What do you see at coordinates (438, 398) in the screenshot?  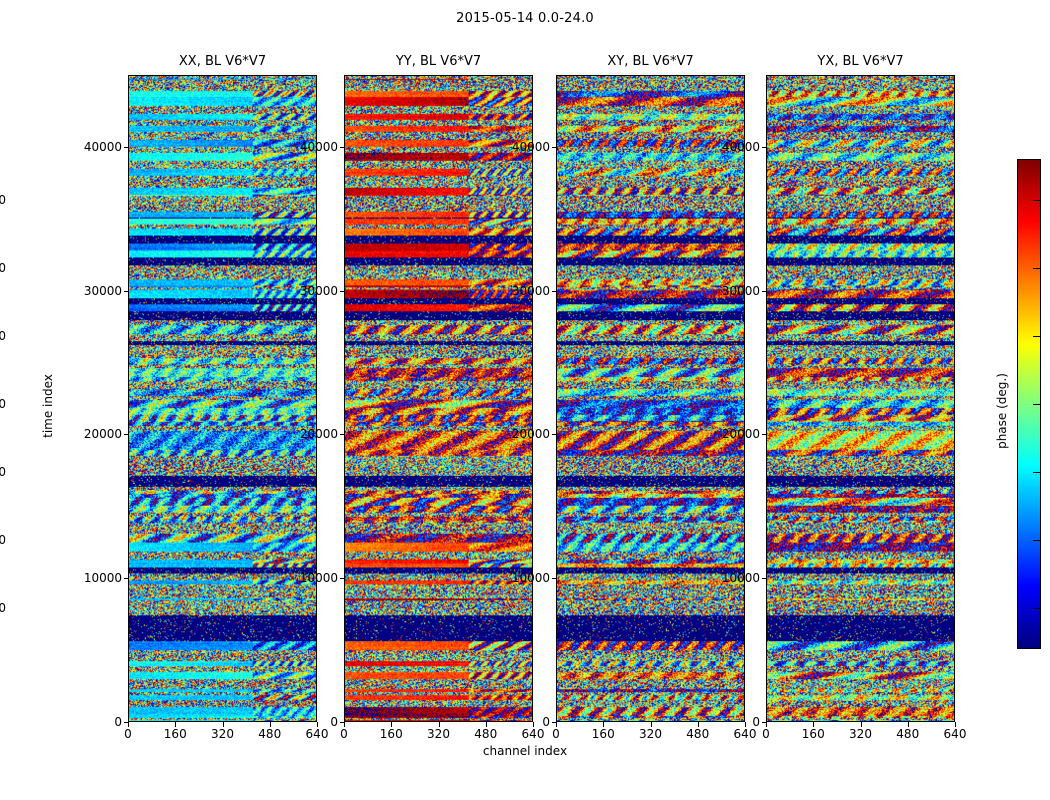 I see `heatmap-panel-yy` at bounding box center [438, 398].